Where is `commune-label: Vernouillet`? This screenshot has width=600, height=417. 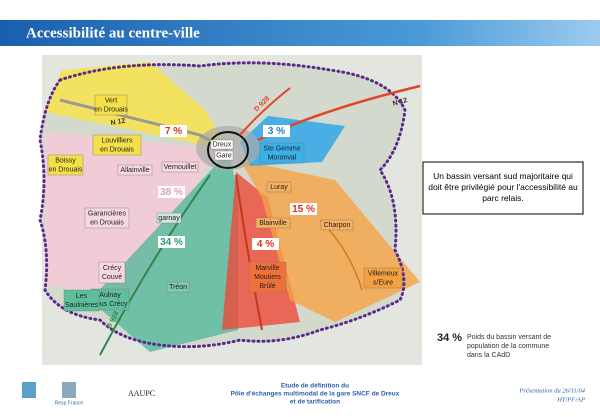 commune-label: Vernouillet is located at coordinates (180, 167).